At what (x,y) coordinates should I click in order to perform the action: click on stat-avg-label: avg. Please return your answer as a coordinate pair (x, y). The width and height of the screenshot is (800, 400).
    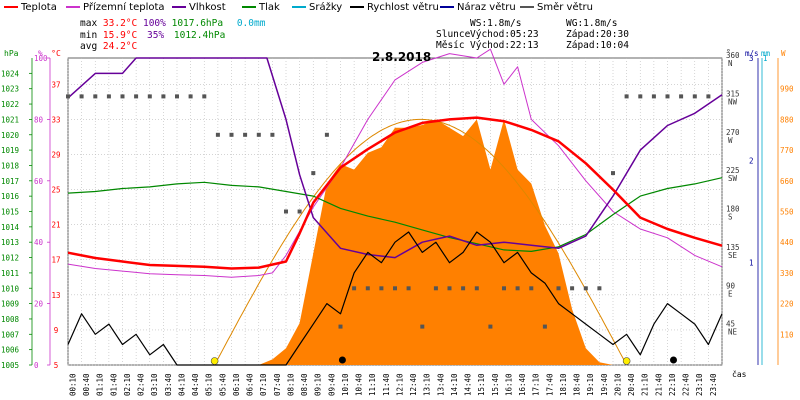
    Looking at the image, I should click on (89, 46).